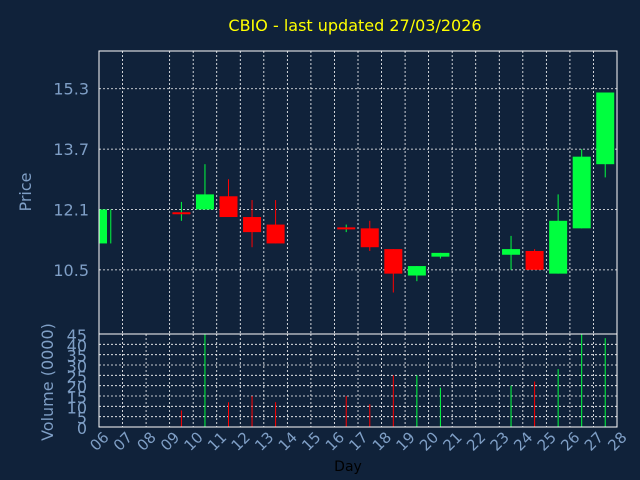 Image resolution: width=640 pixels, height=480 pixels. What do you see at coordinates (25, 191) in the screenshot?
I see `price-axis-label: Price` at bounding box center [25, 191].